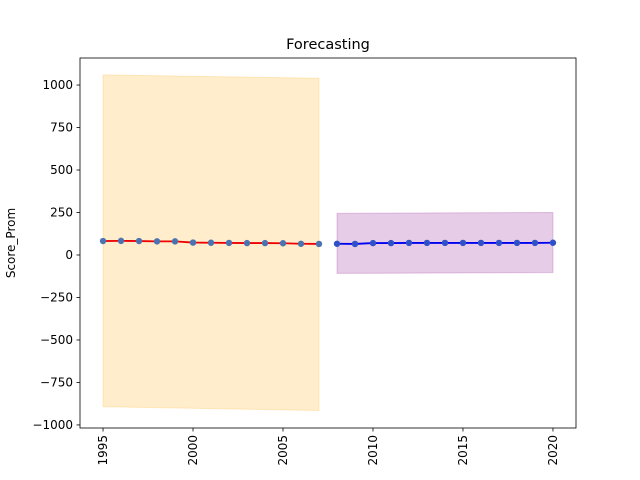  Describe the element at coordinates (328, 45) in the screenshot. I see `chart-title: Forecasting` at that location.